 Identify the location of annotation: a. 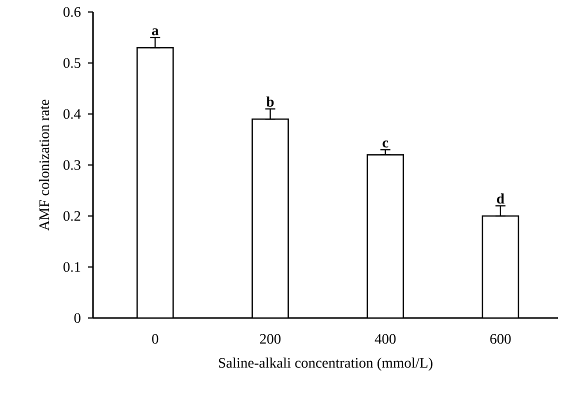
(155, 32).